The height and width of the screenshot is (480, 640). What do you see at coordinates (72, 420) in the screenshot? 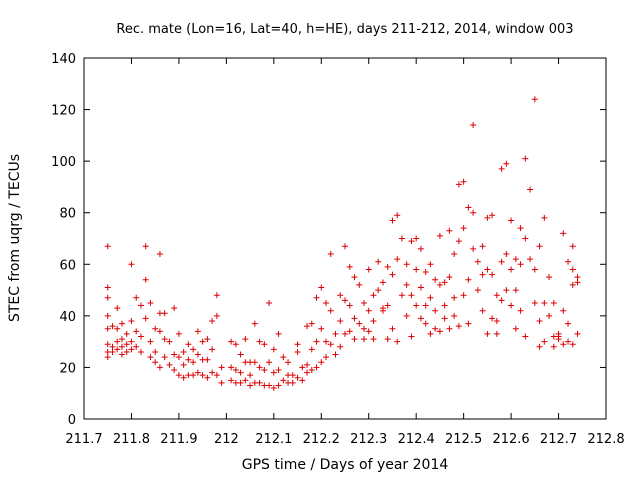
I see `y-tick-label: 0` at bounding box center [72, 420].